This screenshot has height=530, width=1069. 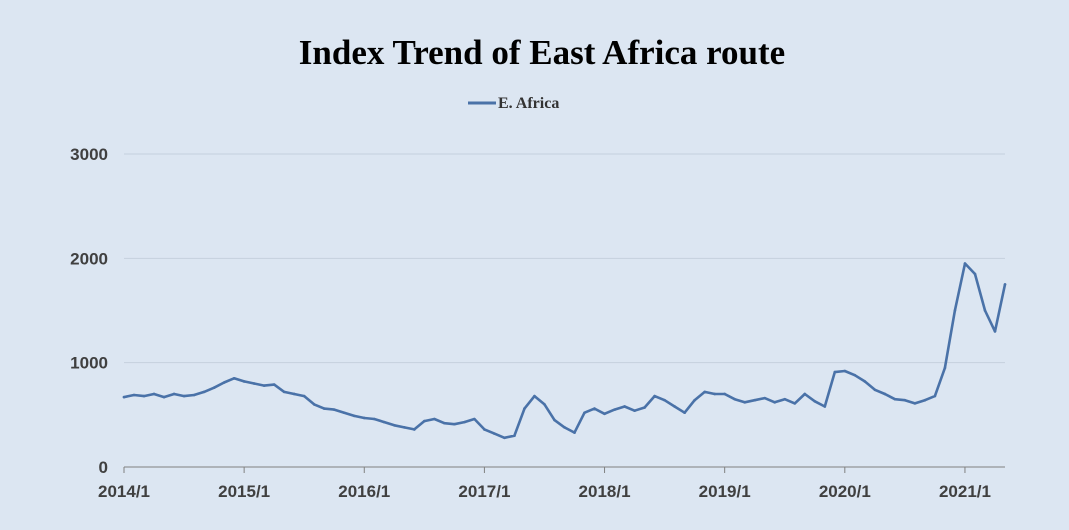 I want to click on data-point-2018/4, so click(x=634, y=410).